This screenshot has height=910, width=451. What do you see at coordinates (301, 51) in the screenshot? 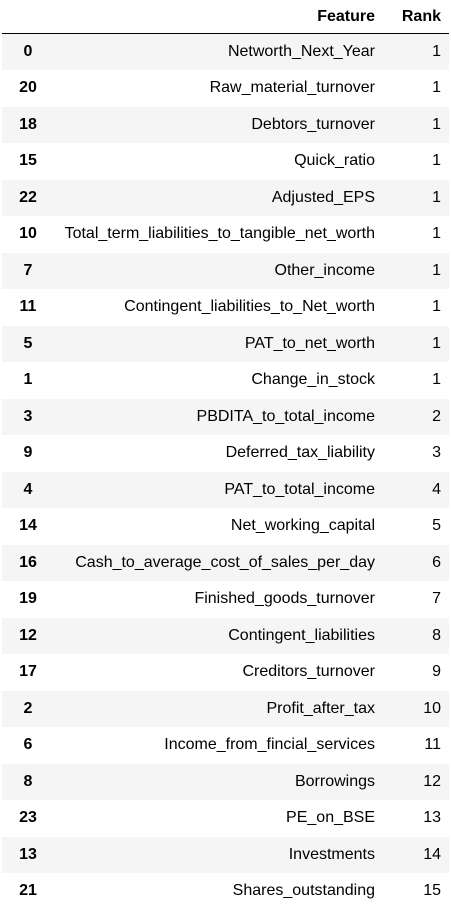
I see `feature-cell: Networth_Next_Year` at bounding box center [301, 51].